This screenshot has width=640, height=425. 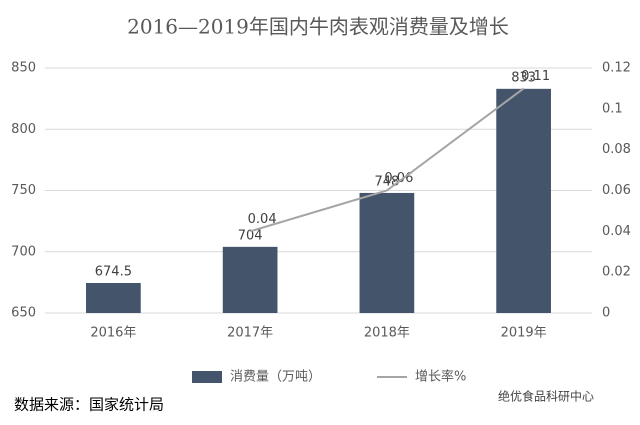 What do you see at coordinates (23, 190) in the screenshot?
I see `y-tick-label: 750` at bounding box center [23, 190].